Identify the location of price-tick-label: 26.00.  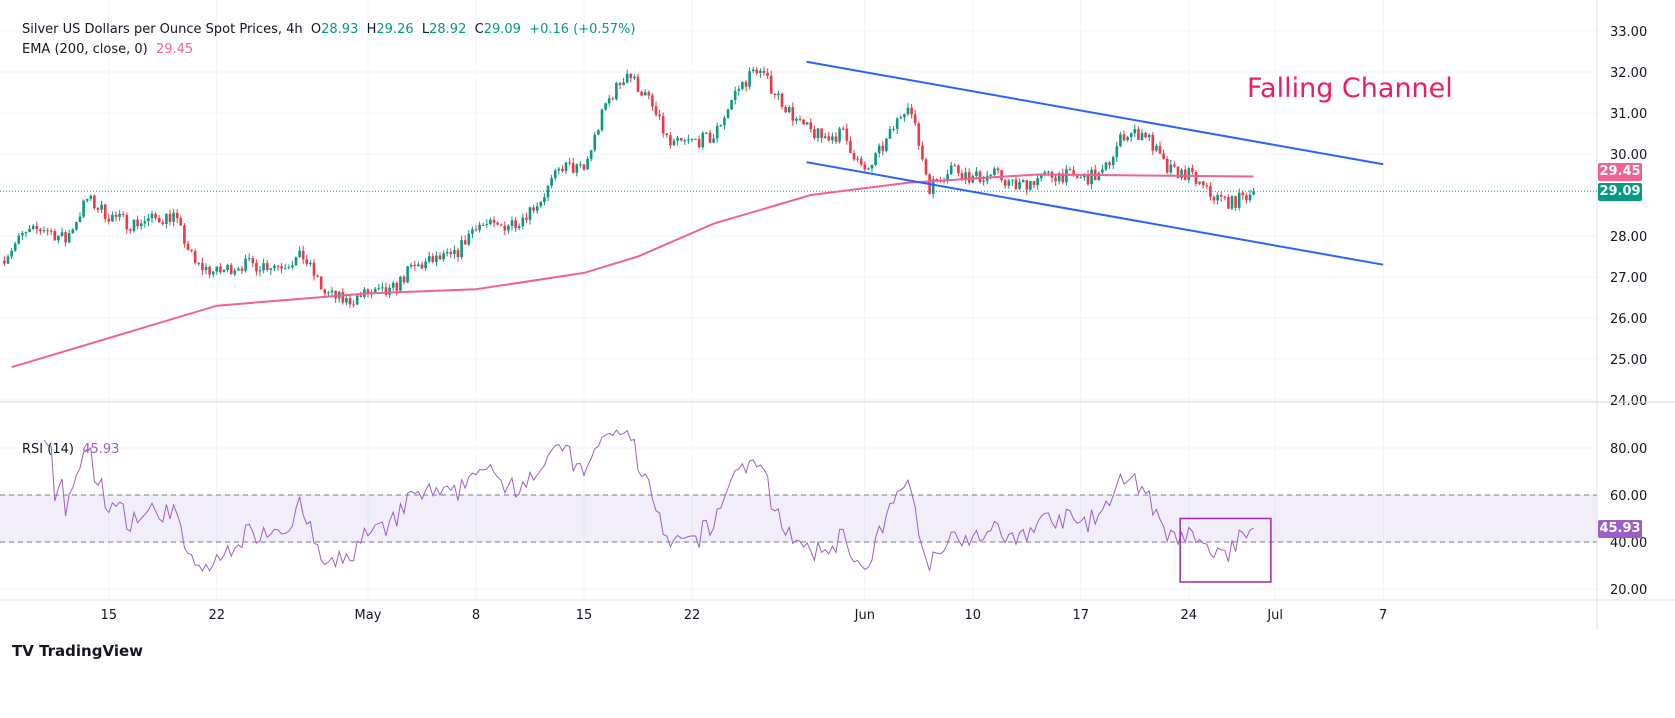
(1628, 319).